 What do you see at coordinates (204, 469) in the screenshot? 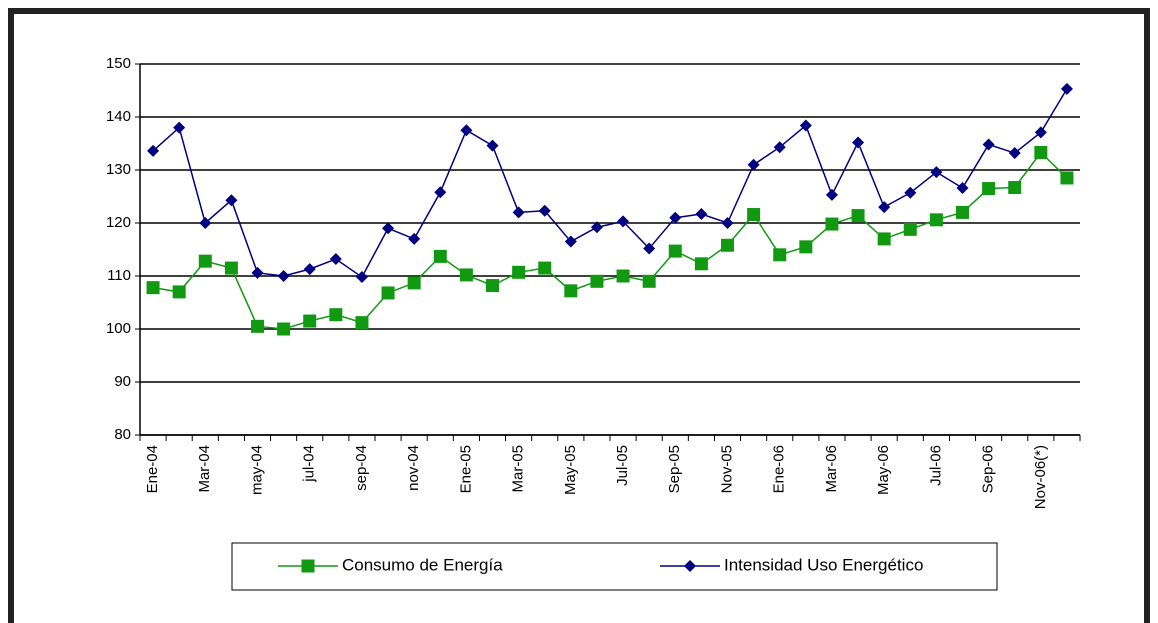
I see `x-tick-label: Mar-04` at bounding box center [204, 469].